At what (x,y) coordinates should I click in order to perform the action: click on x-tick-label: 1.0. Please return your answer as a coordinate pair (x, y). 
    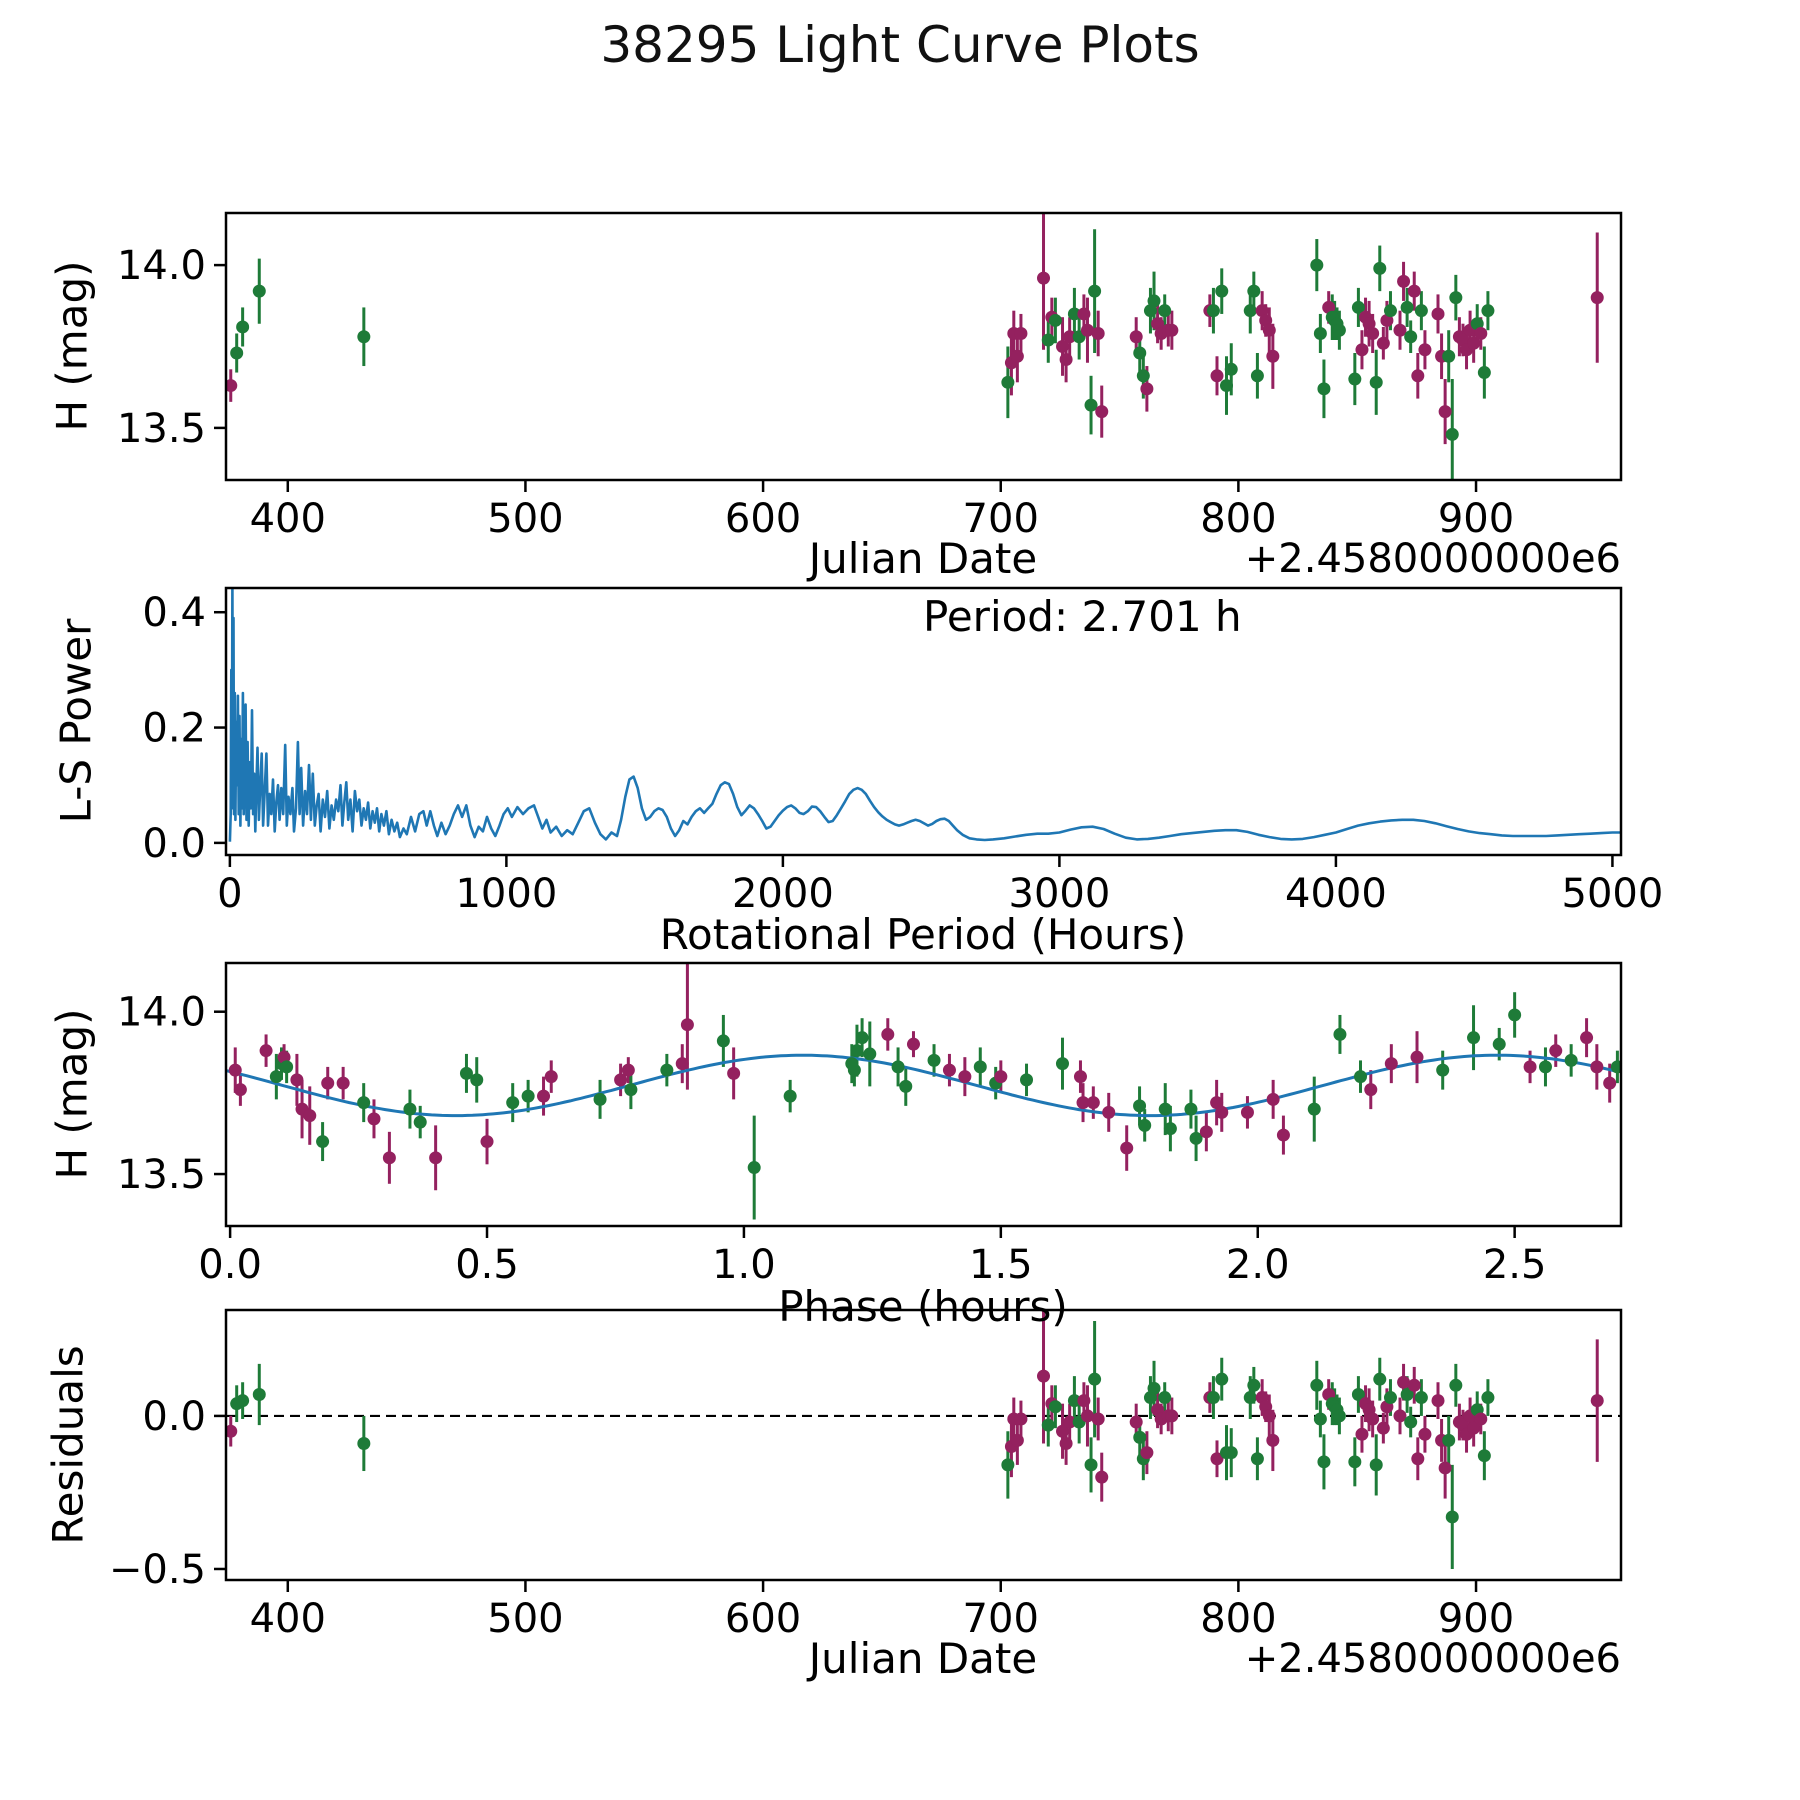
    Looking at the image, I should click on (744, 1265).